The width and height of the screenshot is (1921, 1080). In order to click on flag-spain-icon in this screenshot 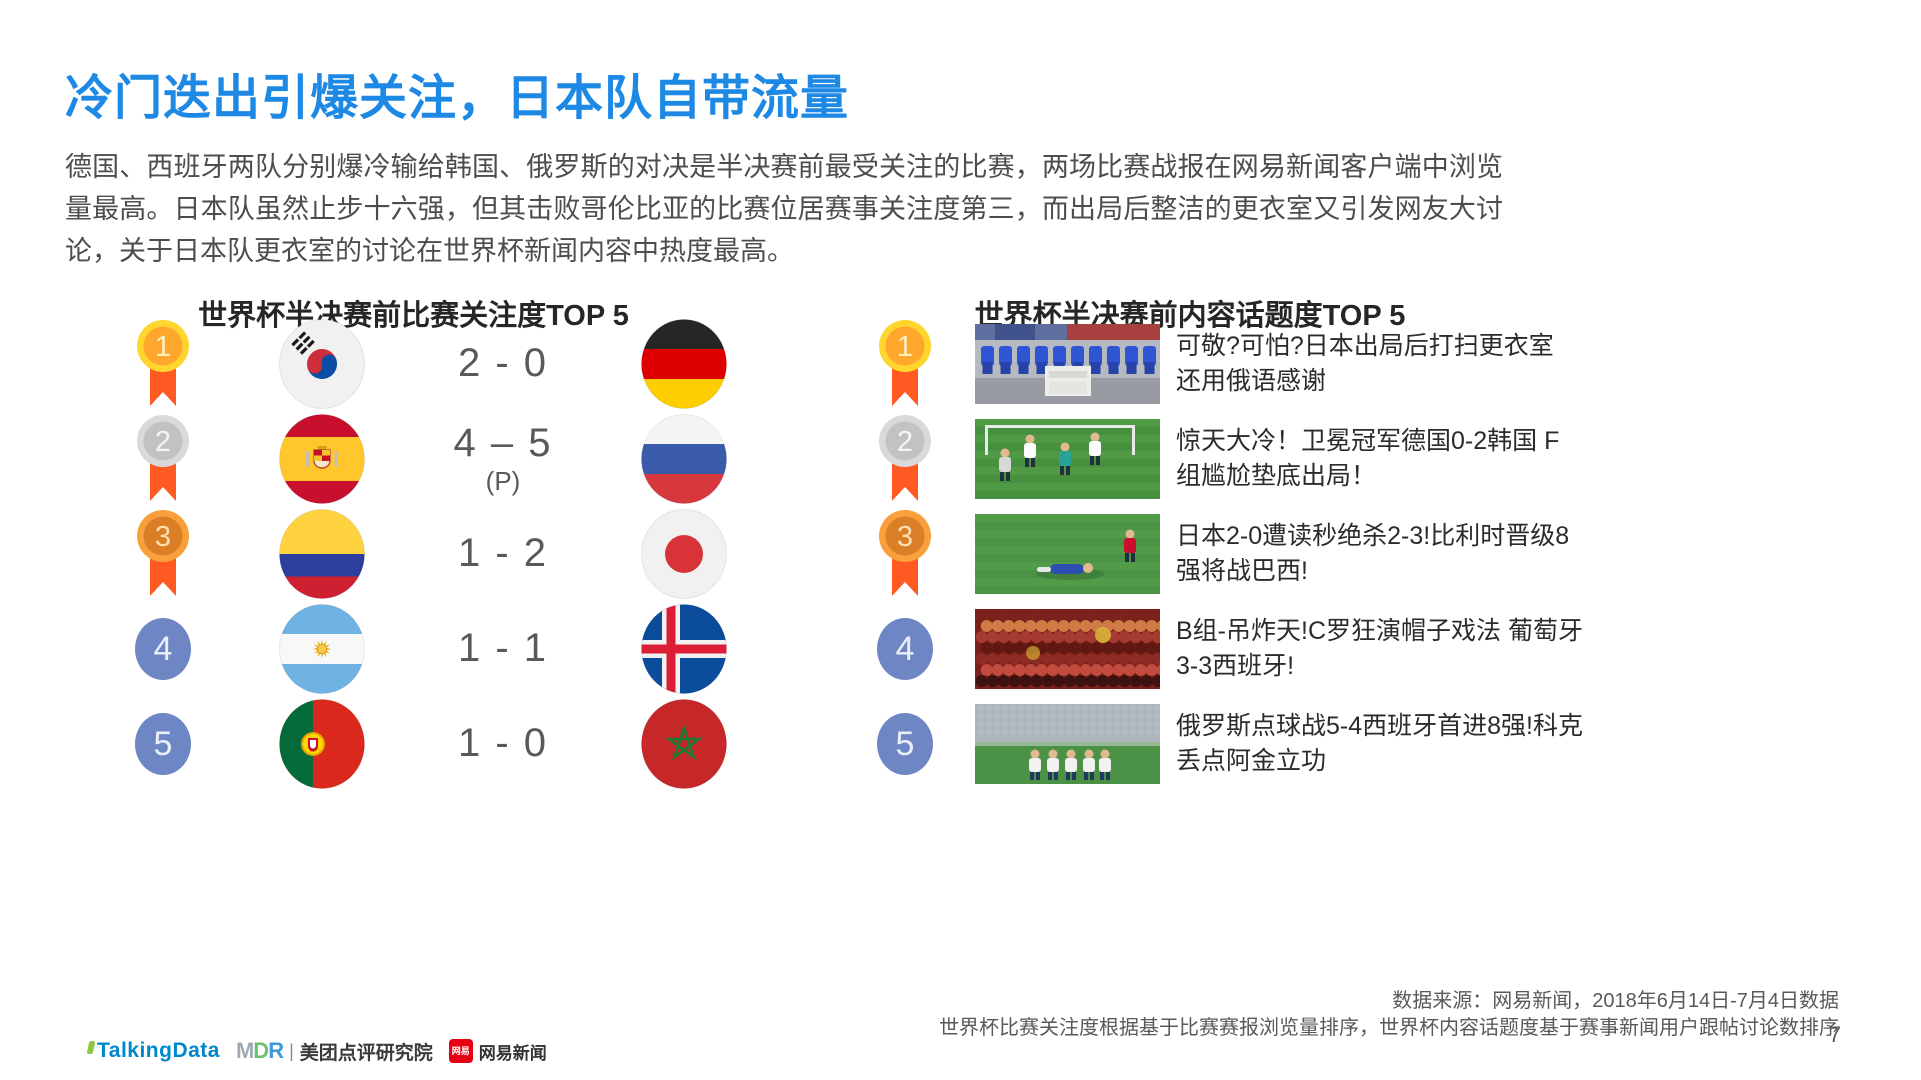, I will do `click(322, 458)`.